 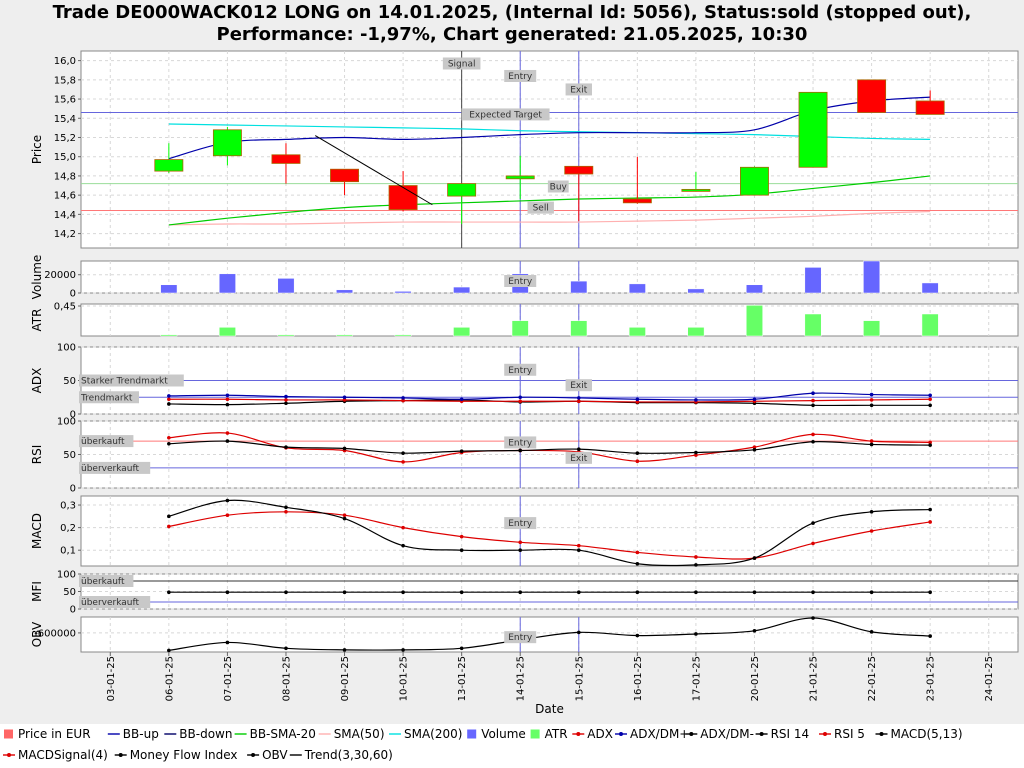 What do you see at coordinates (520, 442) in the screenshot?
I see `rsi-annotation-box` at bounding box center [520, 442].